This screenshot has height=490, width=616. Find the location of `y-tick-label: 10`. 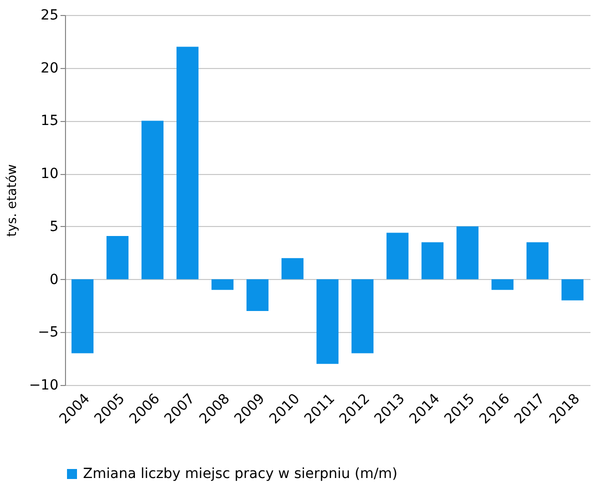

y-tick-label: 10 is located at coordinates (49, 174).